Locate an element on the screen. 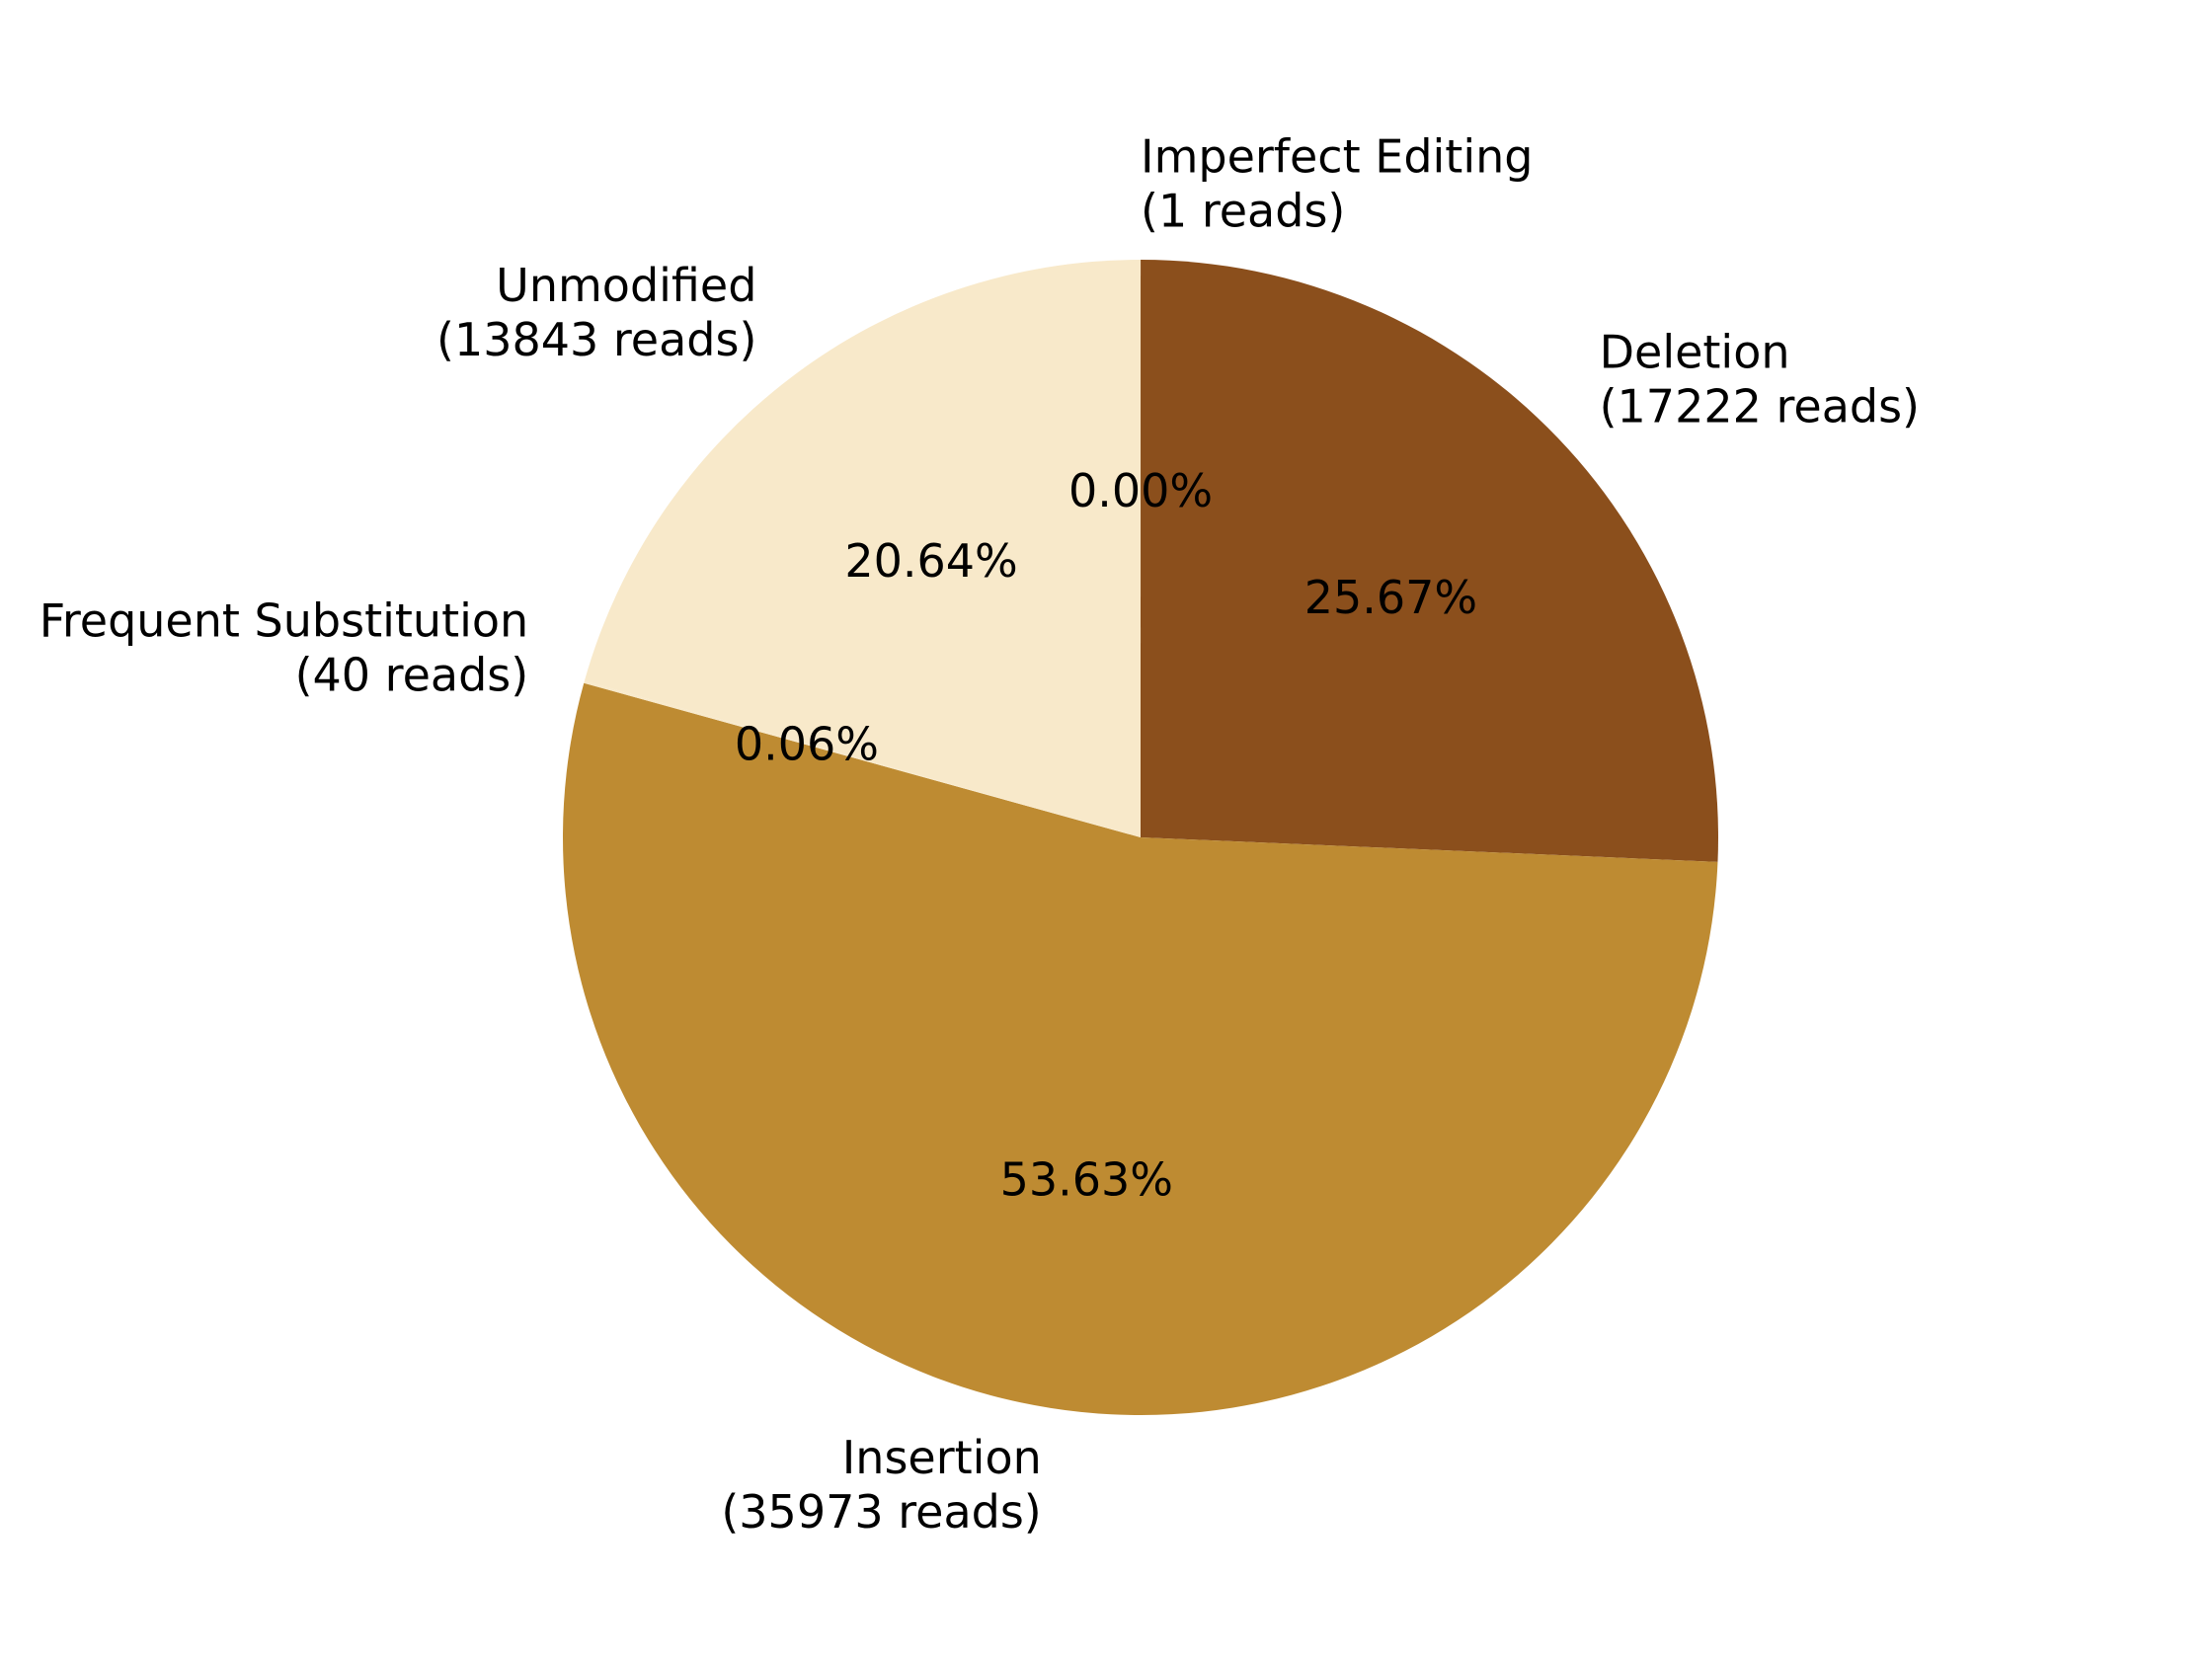  slice-label-unmodified: Unmodified is located at coordinates (626, 286).